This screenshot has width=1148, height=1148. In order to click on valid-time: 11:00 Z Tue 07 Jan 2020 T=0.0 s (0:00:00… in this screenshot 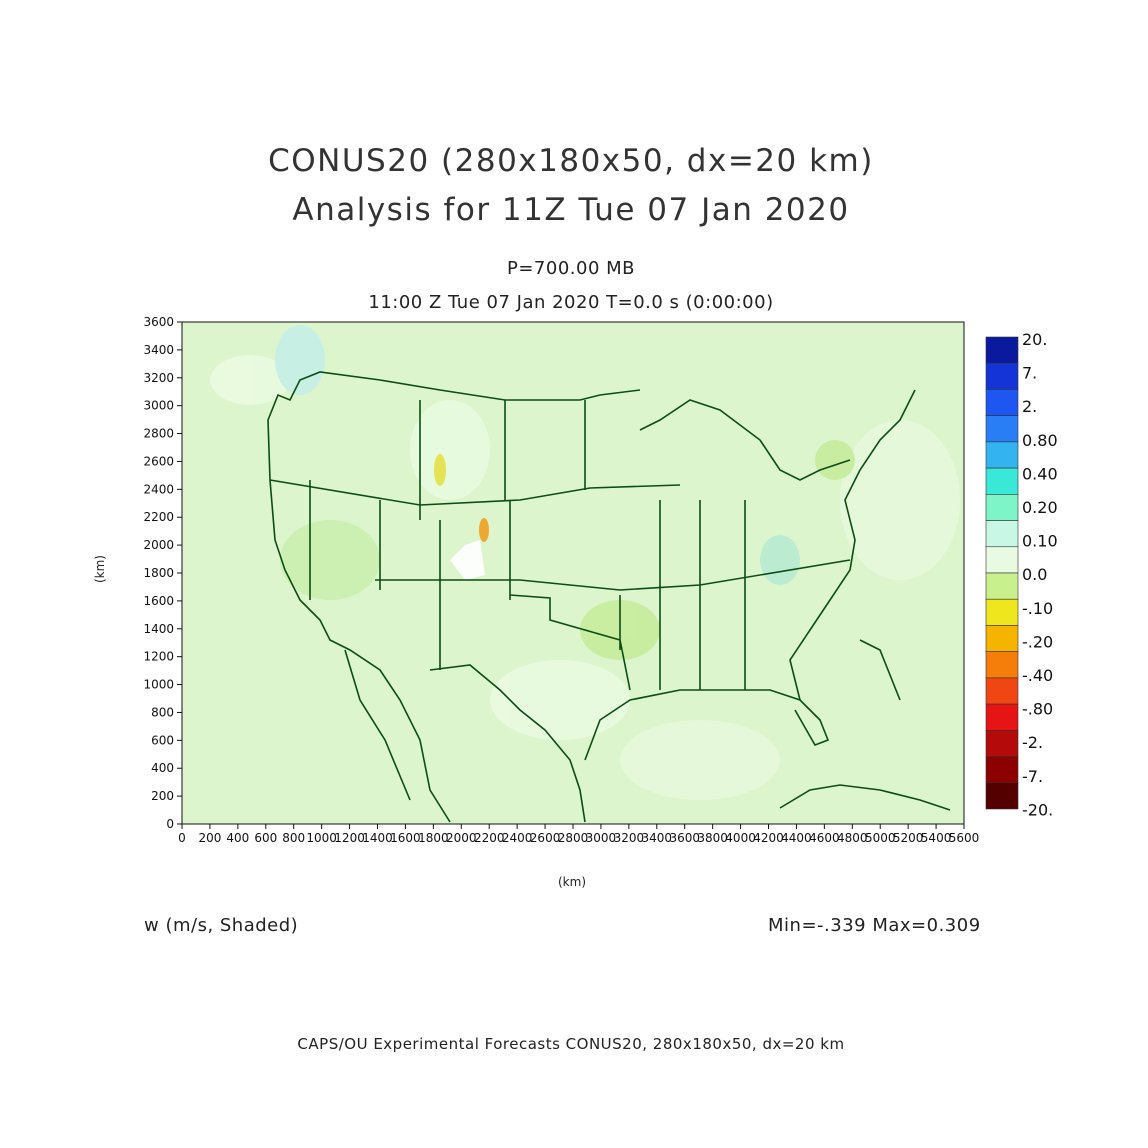, I will do `click(571, 302)`.